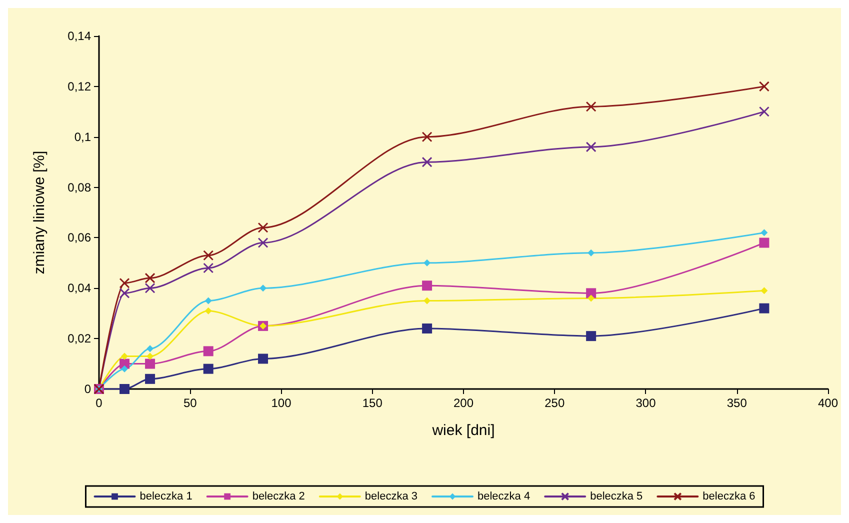 Image resolution: width=849 pixels, height=523 pixels. Describe the element at coordinates (463, 403) in the screenshot. I see `x-tick-label: 200` at that location.